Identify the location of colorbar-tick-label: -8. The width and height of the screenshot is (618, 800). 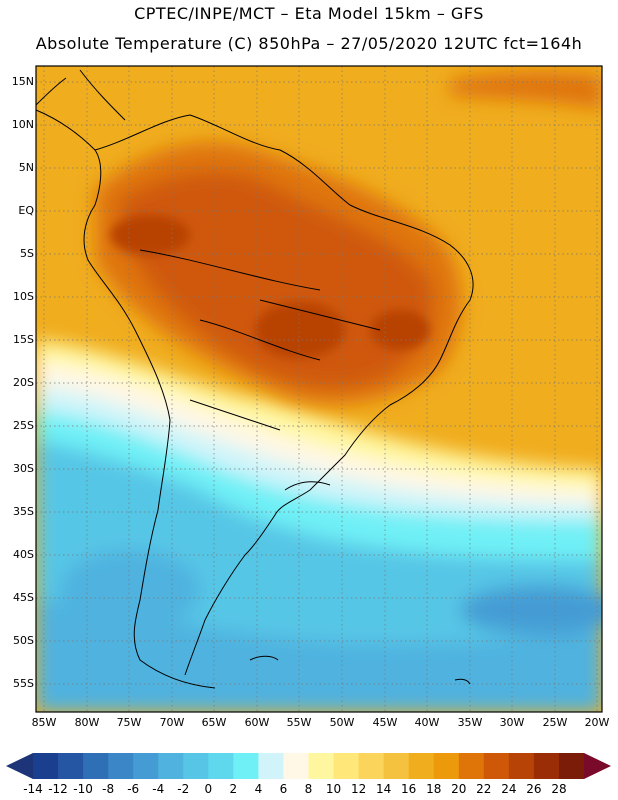
(108, 789).